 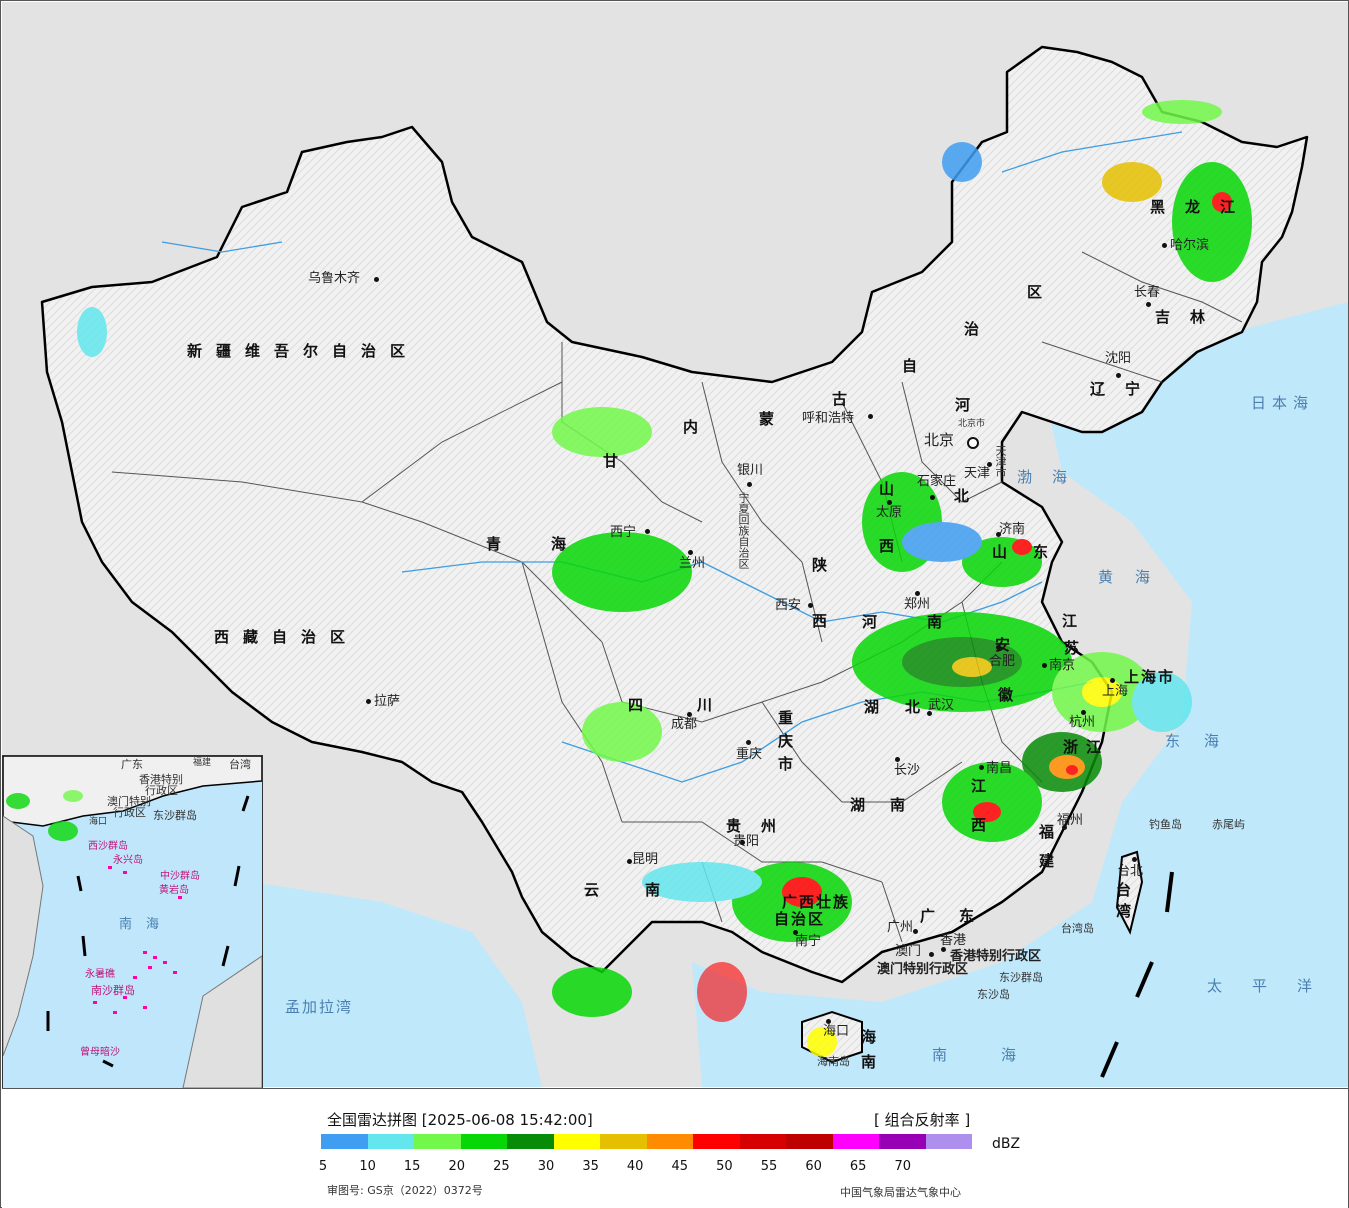 What do you see at coordinates (1204, 741) in the screenshot?
I see `sea-label: 东海` at bounding box center [1204, 741].